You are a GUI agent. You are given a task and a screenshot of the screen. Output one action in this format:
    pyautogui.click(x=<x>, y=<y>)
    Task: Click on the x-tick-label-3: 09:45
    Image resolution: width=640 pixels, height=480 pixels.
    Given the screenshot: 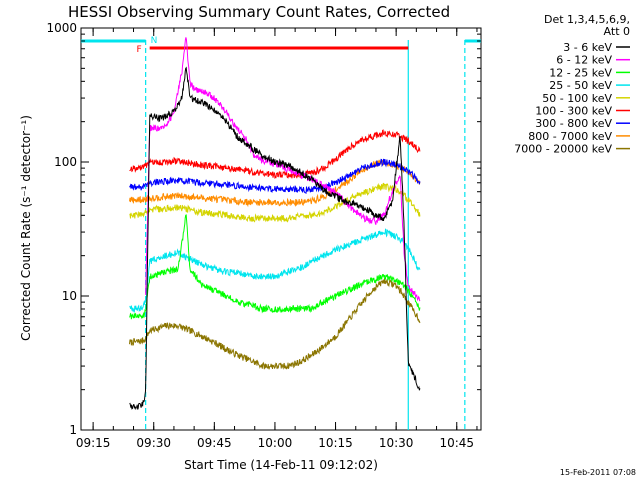 What is the action you would take?
    pyautogui.click(x=214, y=443)
    